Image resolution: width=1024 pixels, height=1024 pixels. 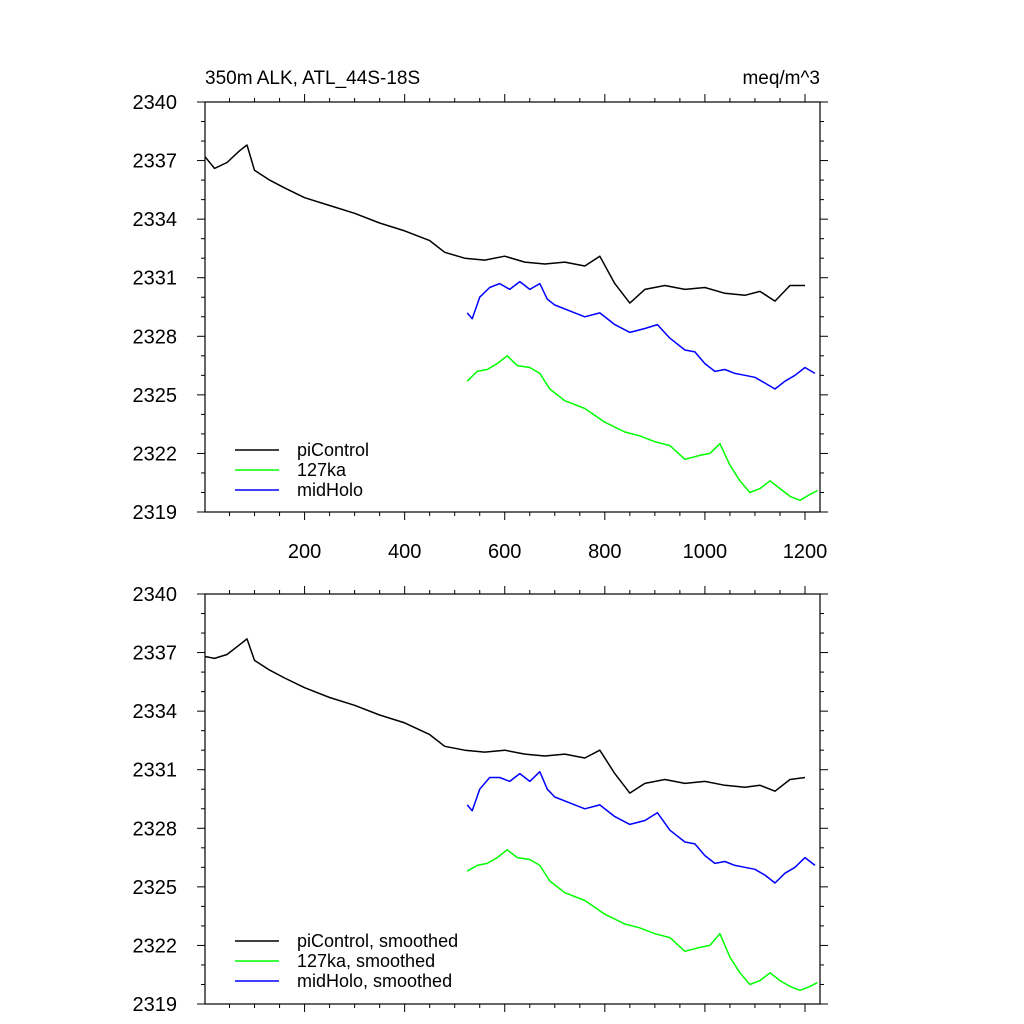 What do you see at coordinates (377, 941) in the screenshot?
I see `legend-label: piControl, smoothed` at bounding box center [377, 941].